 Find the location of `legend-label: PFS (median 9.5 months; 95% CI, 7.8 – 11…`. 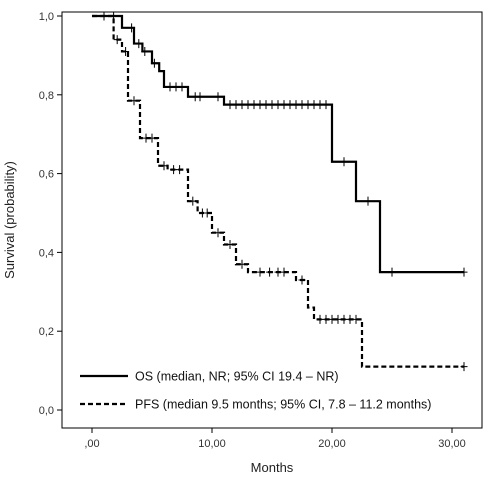

legend-label: PFS (median 9.5 months; 95% CI, 7.8 – 11… is located at coordinates (283, 405).